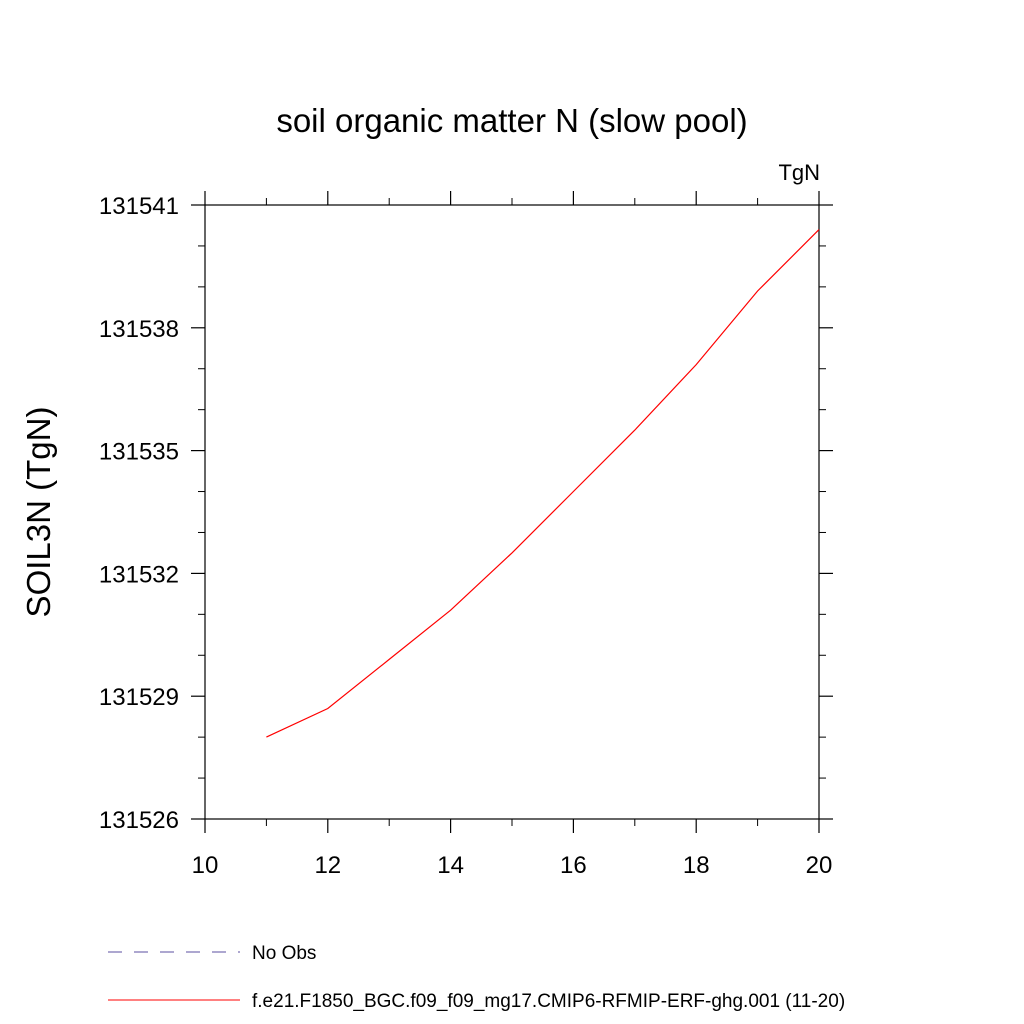  What do you see at coordinates (284, 953) in the screenshot?
I see `legend-label: No Obs` at bounding box center [284, 953].